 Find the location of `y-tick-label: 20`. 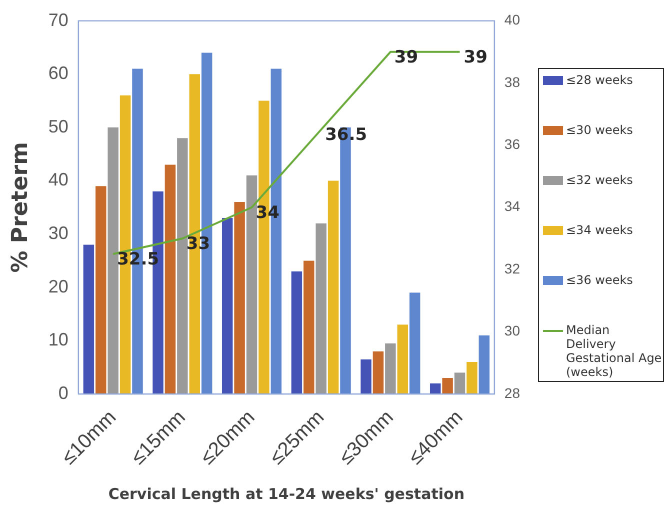

y-tick-label: 20 is located at coordinates (58, 286).